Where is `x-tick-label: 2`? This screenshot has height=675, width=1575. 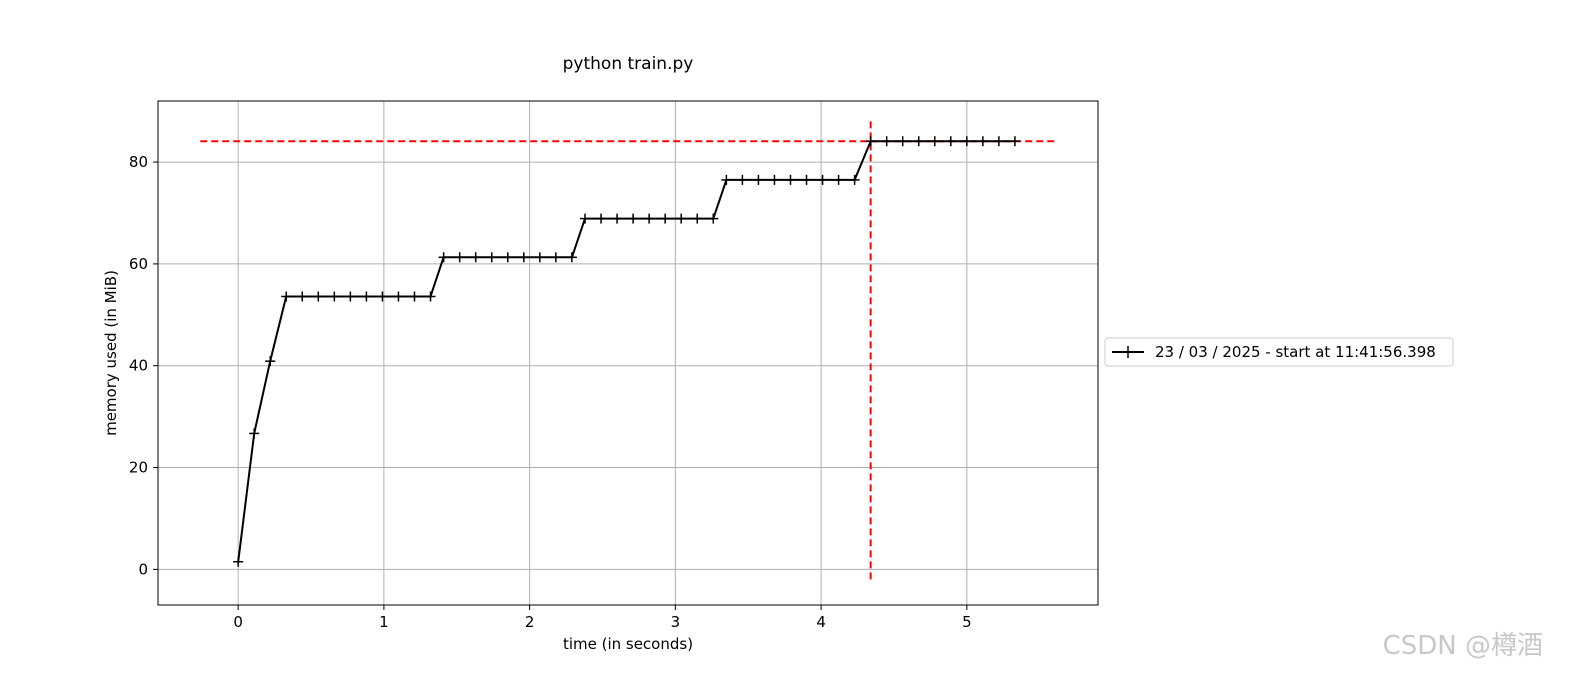
x-tick-label: 2 is located at coordinates (530, 622).